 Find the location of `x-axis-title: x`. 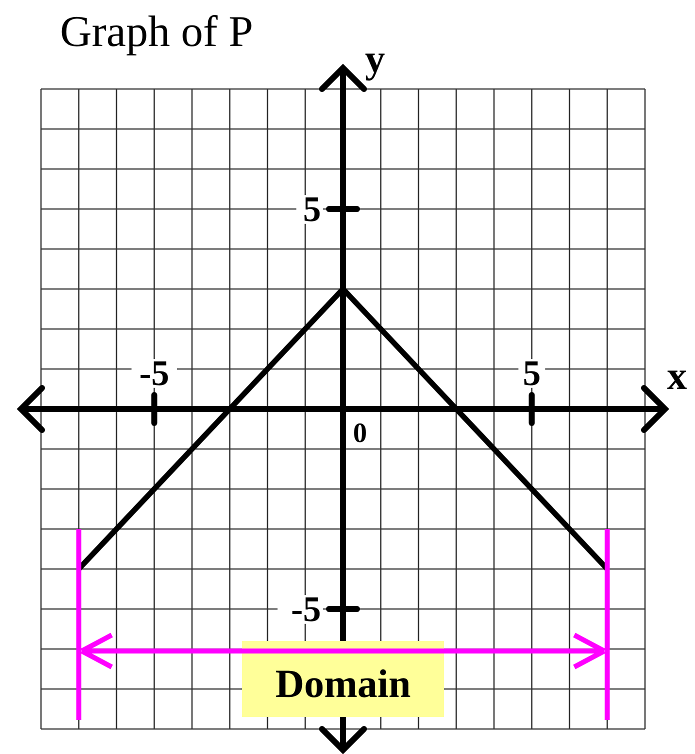

x-axis-title: x is located at coordinates (677, 375).